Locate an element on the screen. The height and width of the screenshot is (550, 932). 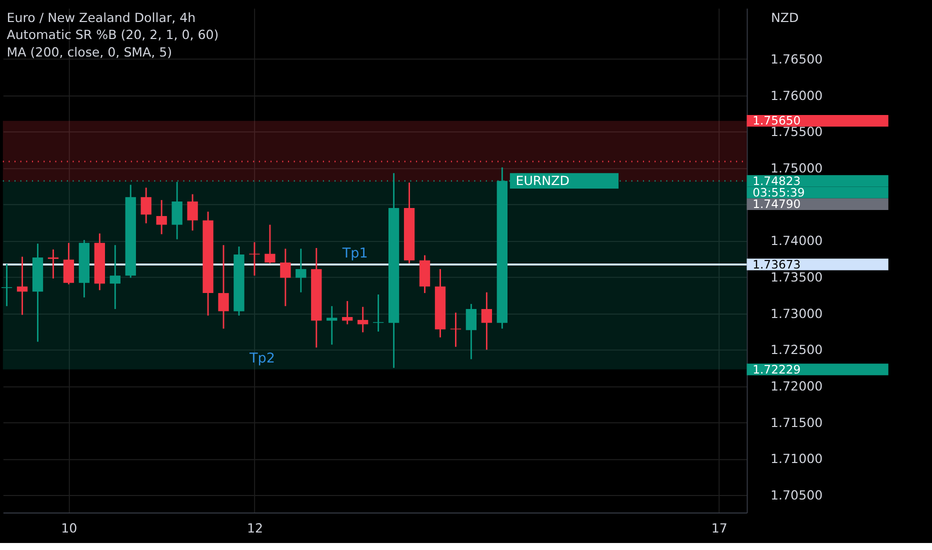
annotation: Tp1 is located at coordinates (354, 254).